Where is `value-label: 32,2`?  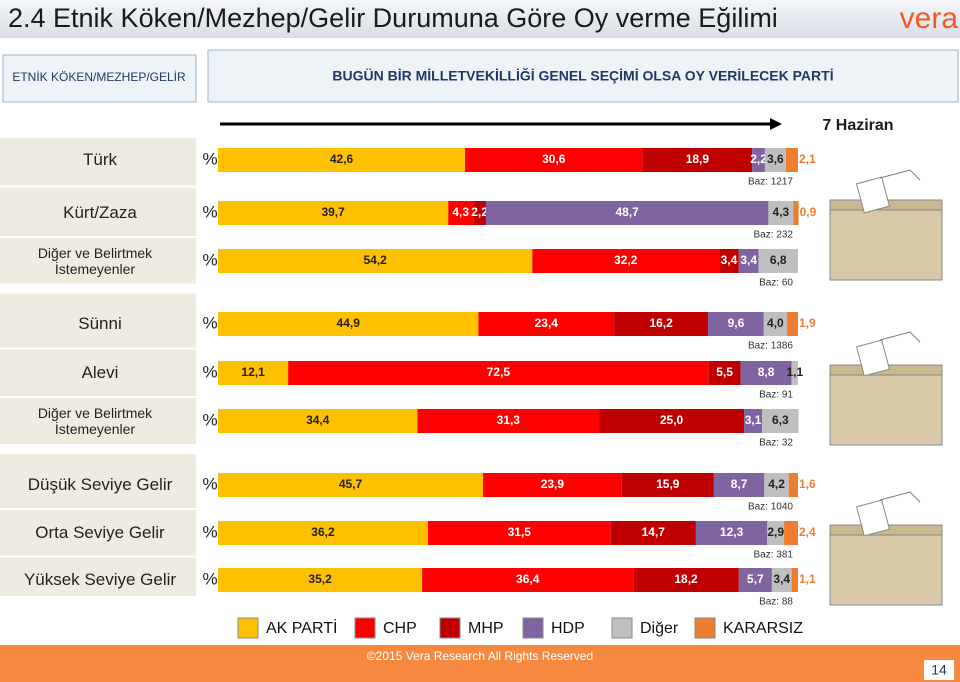 value-label: 32,2 is located at coordinates (626, 260).